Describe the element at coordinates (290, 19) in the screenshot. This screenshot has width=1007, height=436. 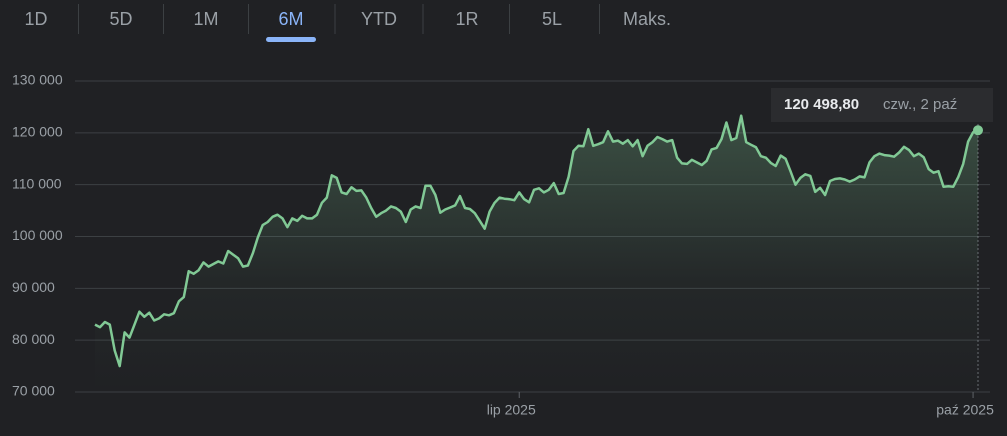
I see `range-tab: 6M` at that location.